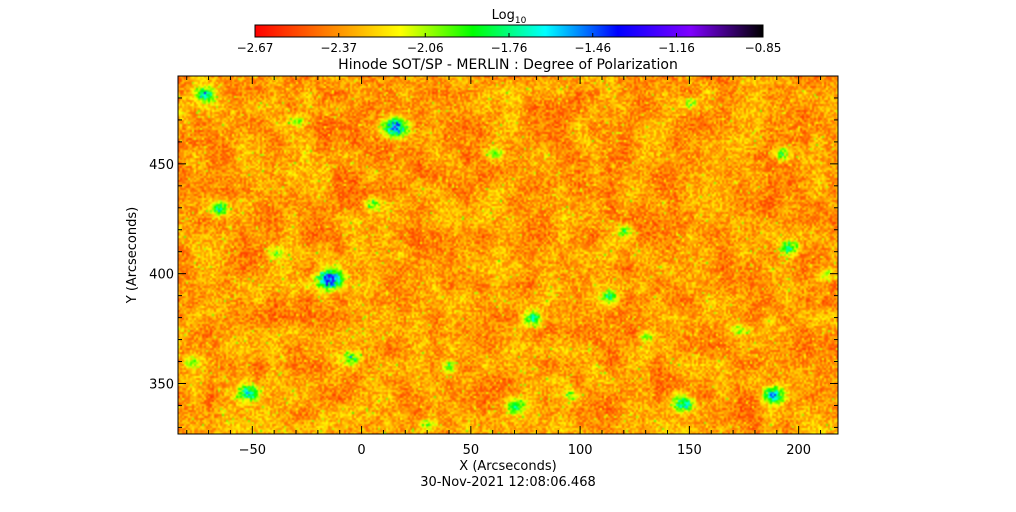  What do you see at coordinates (507, 466) in the screenshot?
I see `x-axis-label: X (Arcseconds)` at bounding box center [507, 466].